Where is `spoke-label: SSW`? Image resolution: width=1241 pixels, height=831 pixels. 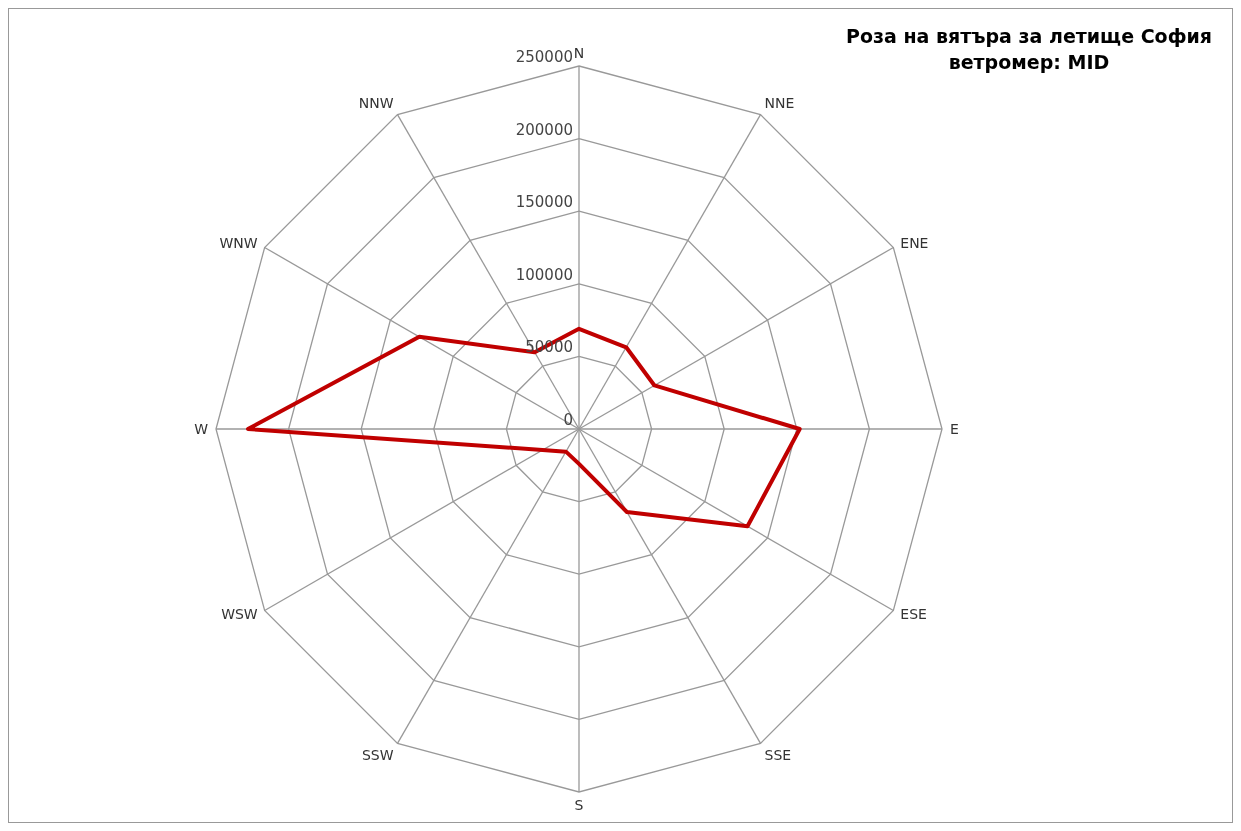 spoke-label: SSW is located at coordinates (377, 755).